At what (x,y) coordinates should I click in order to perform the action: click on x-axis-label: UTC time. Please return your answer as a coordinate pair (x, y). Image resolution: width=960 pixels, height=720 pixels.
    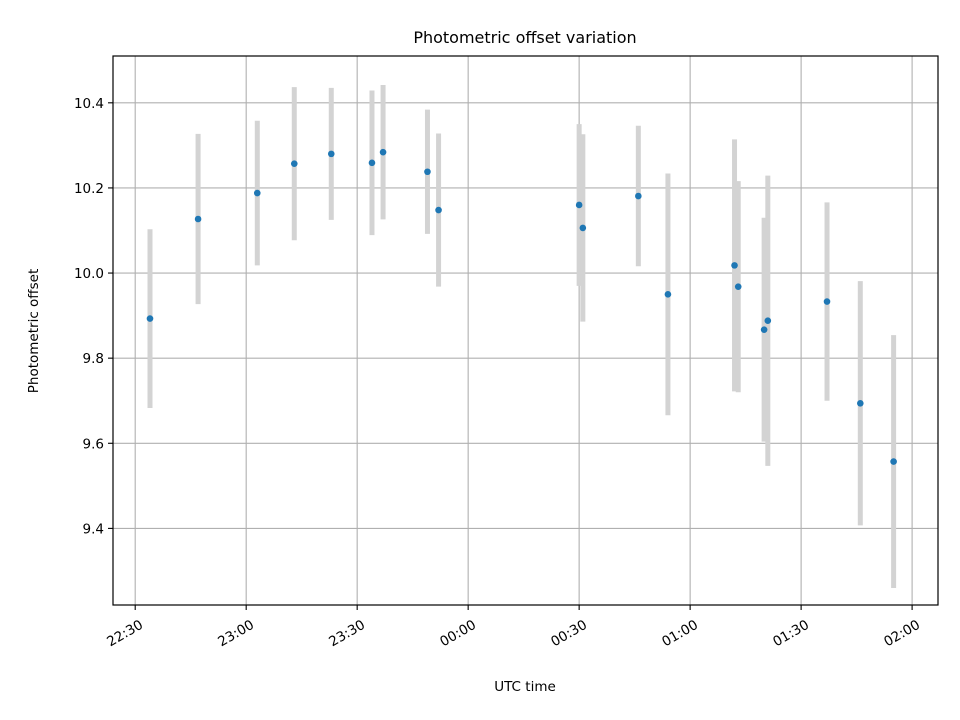
    Looking at the image, I should click on (525, 687).